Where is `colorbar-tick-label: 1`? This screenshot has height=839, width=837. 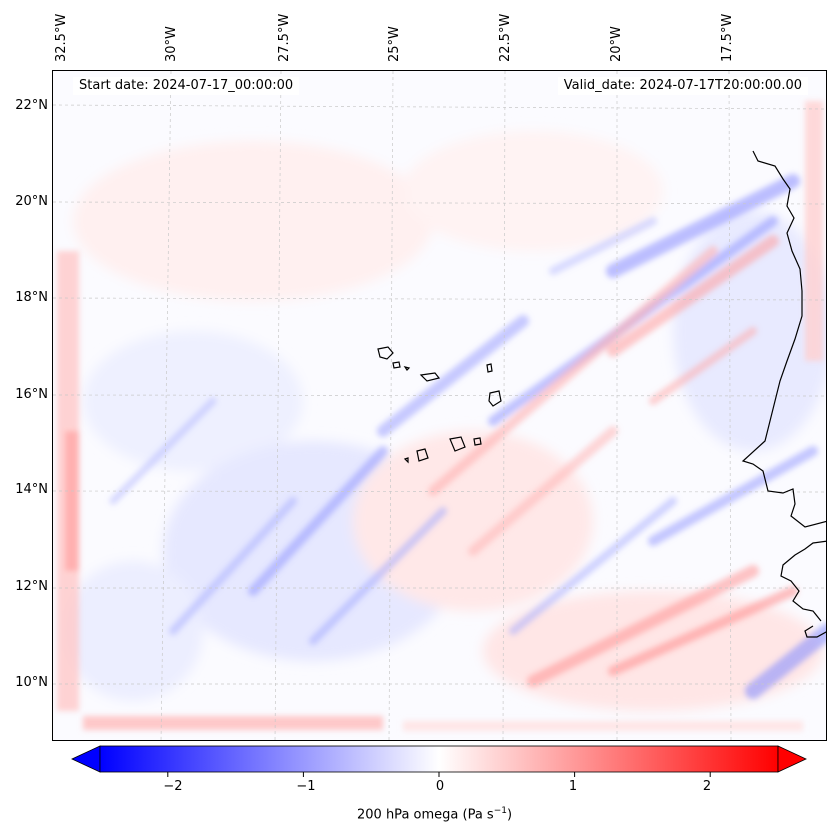 colorbar-tick-label: 1 is located at coordinates (573, 786).